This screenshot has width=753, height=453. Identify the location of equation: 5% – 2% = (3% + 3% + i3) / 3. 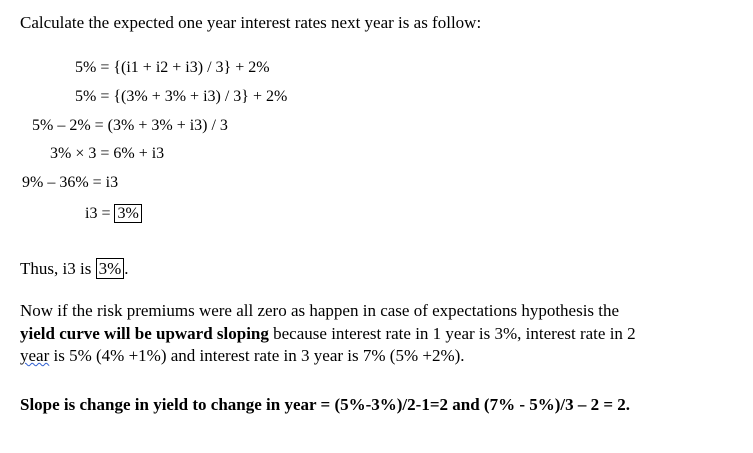
(130, 125).